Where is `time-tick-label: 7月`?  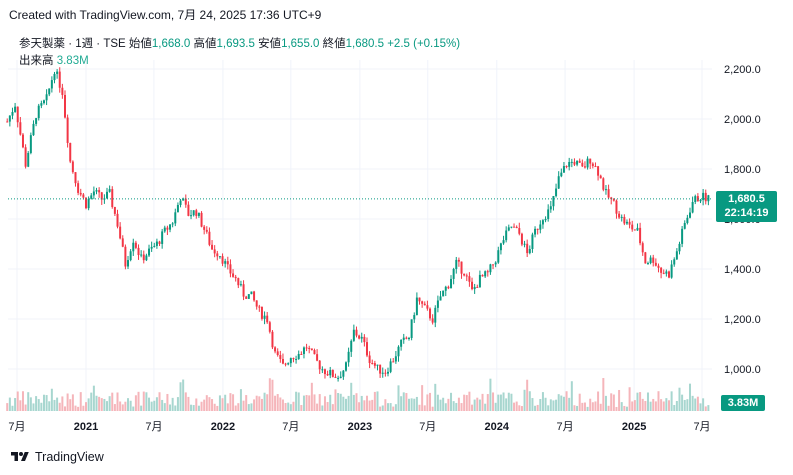 time-tick-label: 7月 is located at coordinates (701, 427).